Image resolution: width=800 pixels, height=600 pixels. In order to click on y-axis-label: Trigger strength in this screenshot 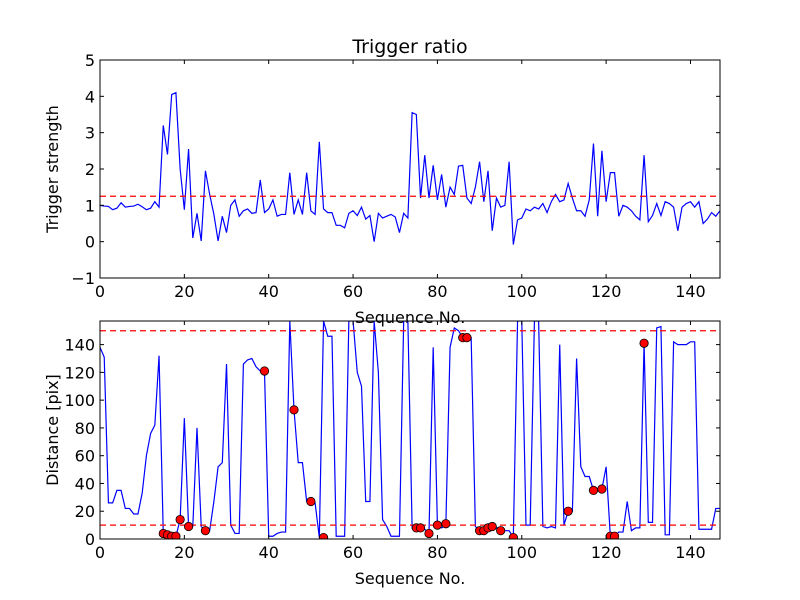, I will do `click(52, 169)`.